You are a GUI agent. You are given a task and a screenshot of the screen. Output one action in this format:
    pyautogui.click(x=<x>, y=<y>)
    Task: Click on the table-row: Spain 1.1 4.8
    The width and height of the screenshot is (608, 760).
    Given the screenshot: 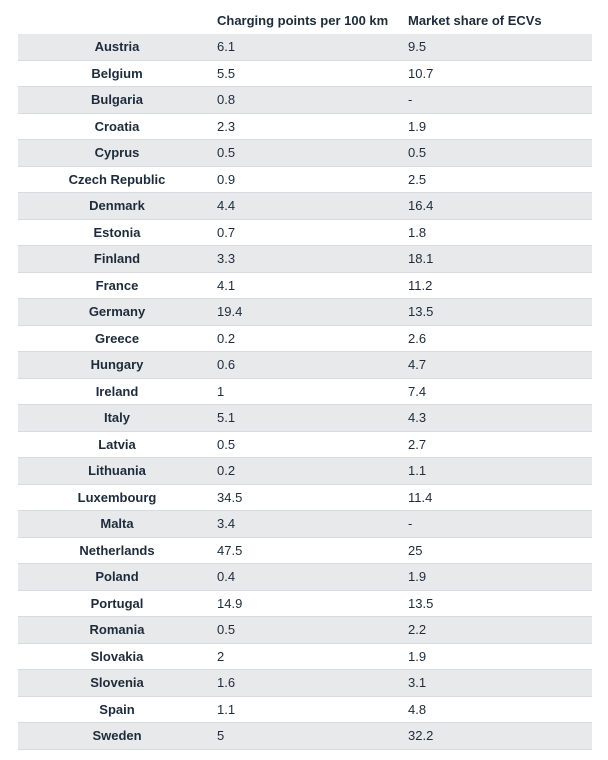 What is the action you would take?
    pyautogui.click(x=305, y=710)
    